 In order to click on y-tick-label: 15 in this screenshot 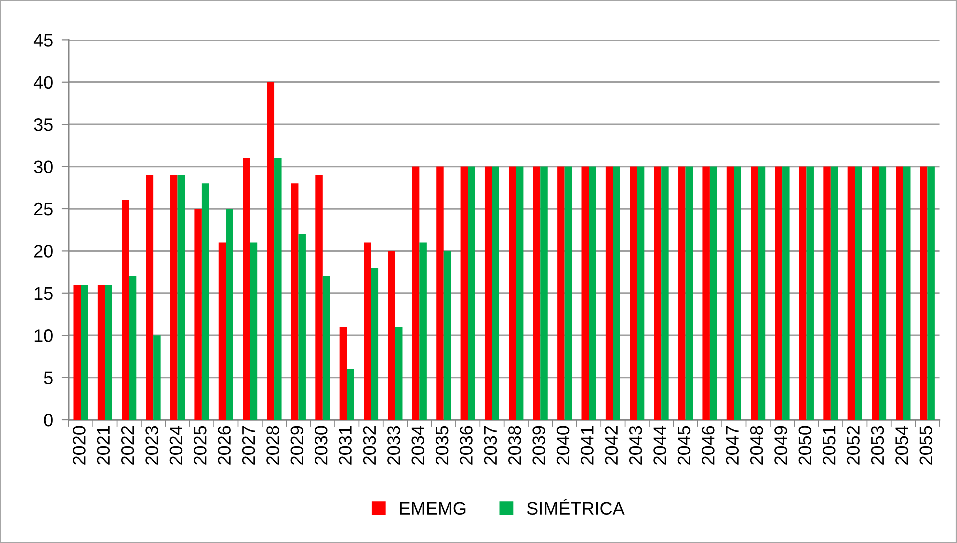, I will do `click(43, 294)`.